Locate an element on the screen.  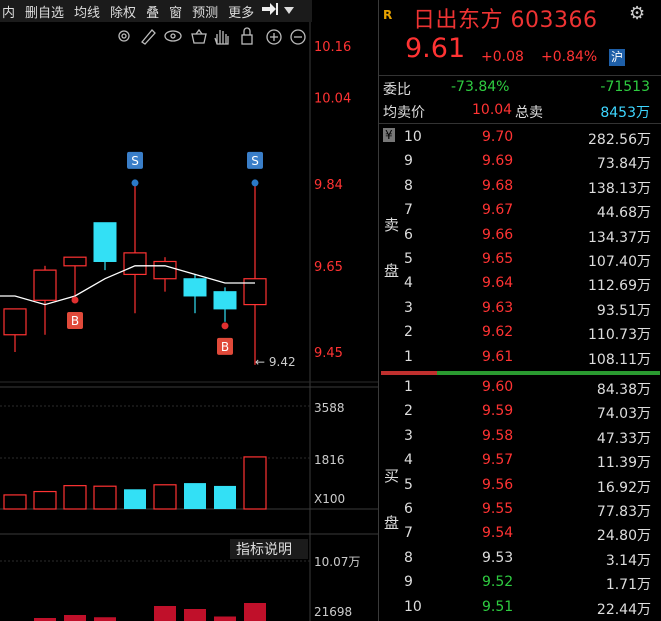
toolbar-item-window: 窗 is located at coordinates (176, 13).